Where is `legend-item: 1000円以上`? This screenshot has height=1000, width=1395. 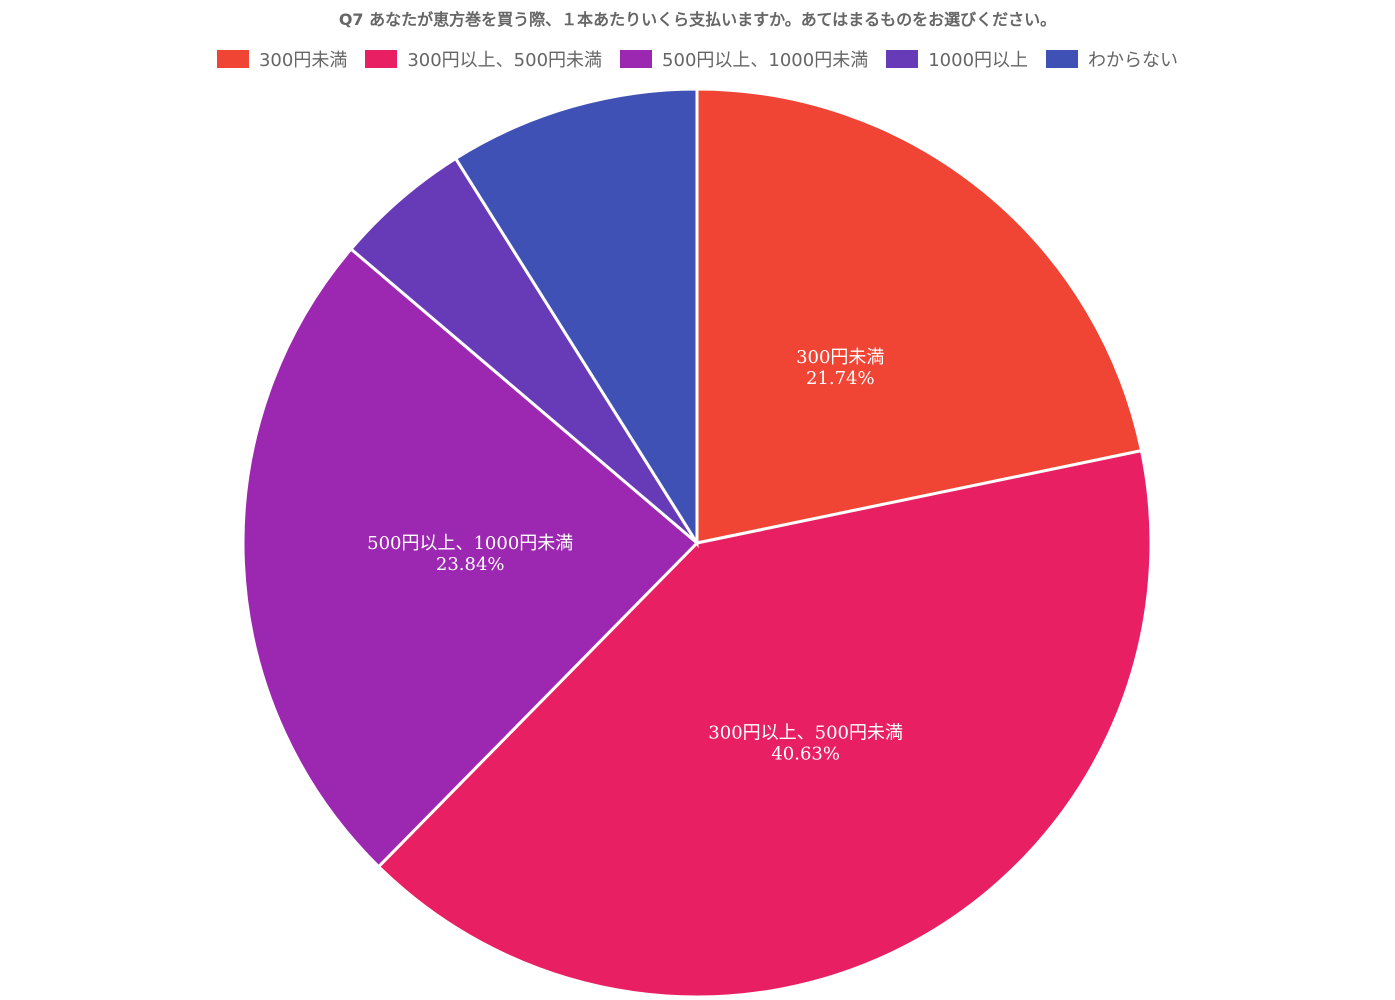
legend-item: 1000円以上 is located at coordinates (957, 59).